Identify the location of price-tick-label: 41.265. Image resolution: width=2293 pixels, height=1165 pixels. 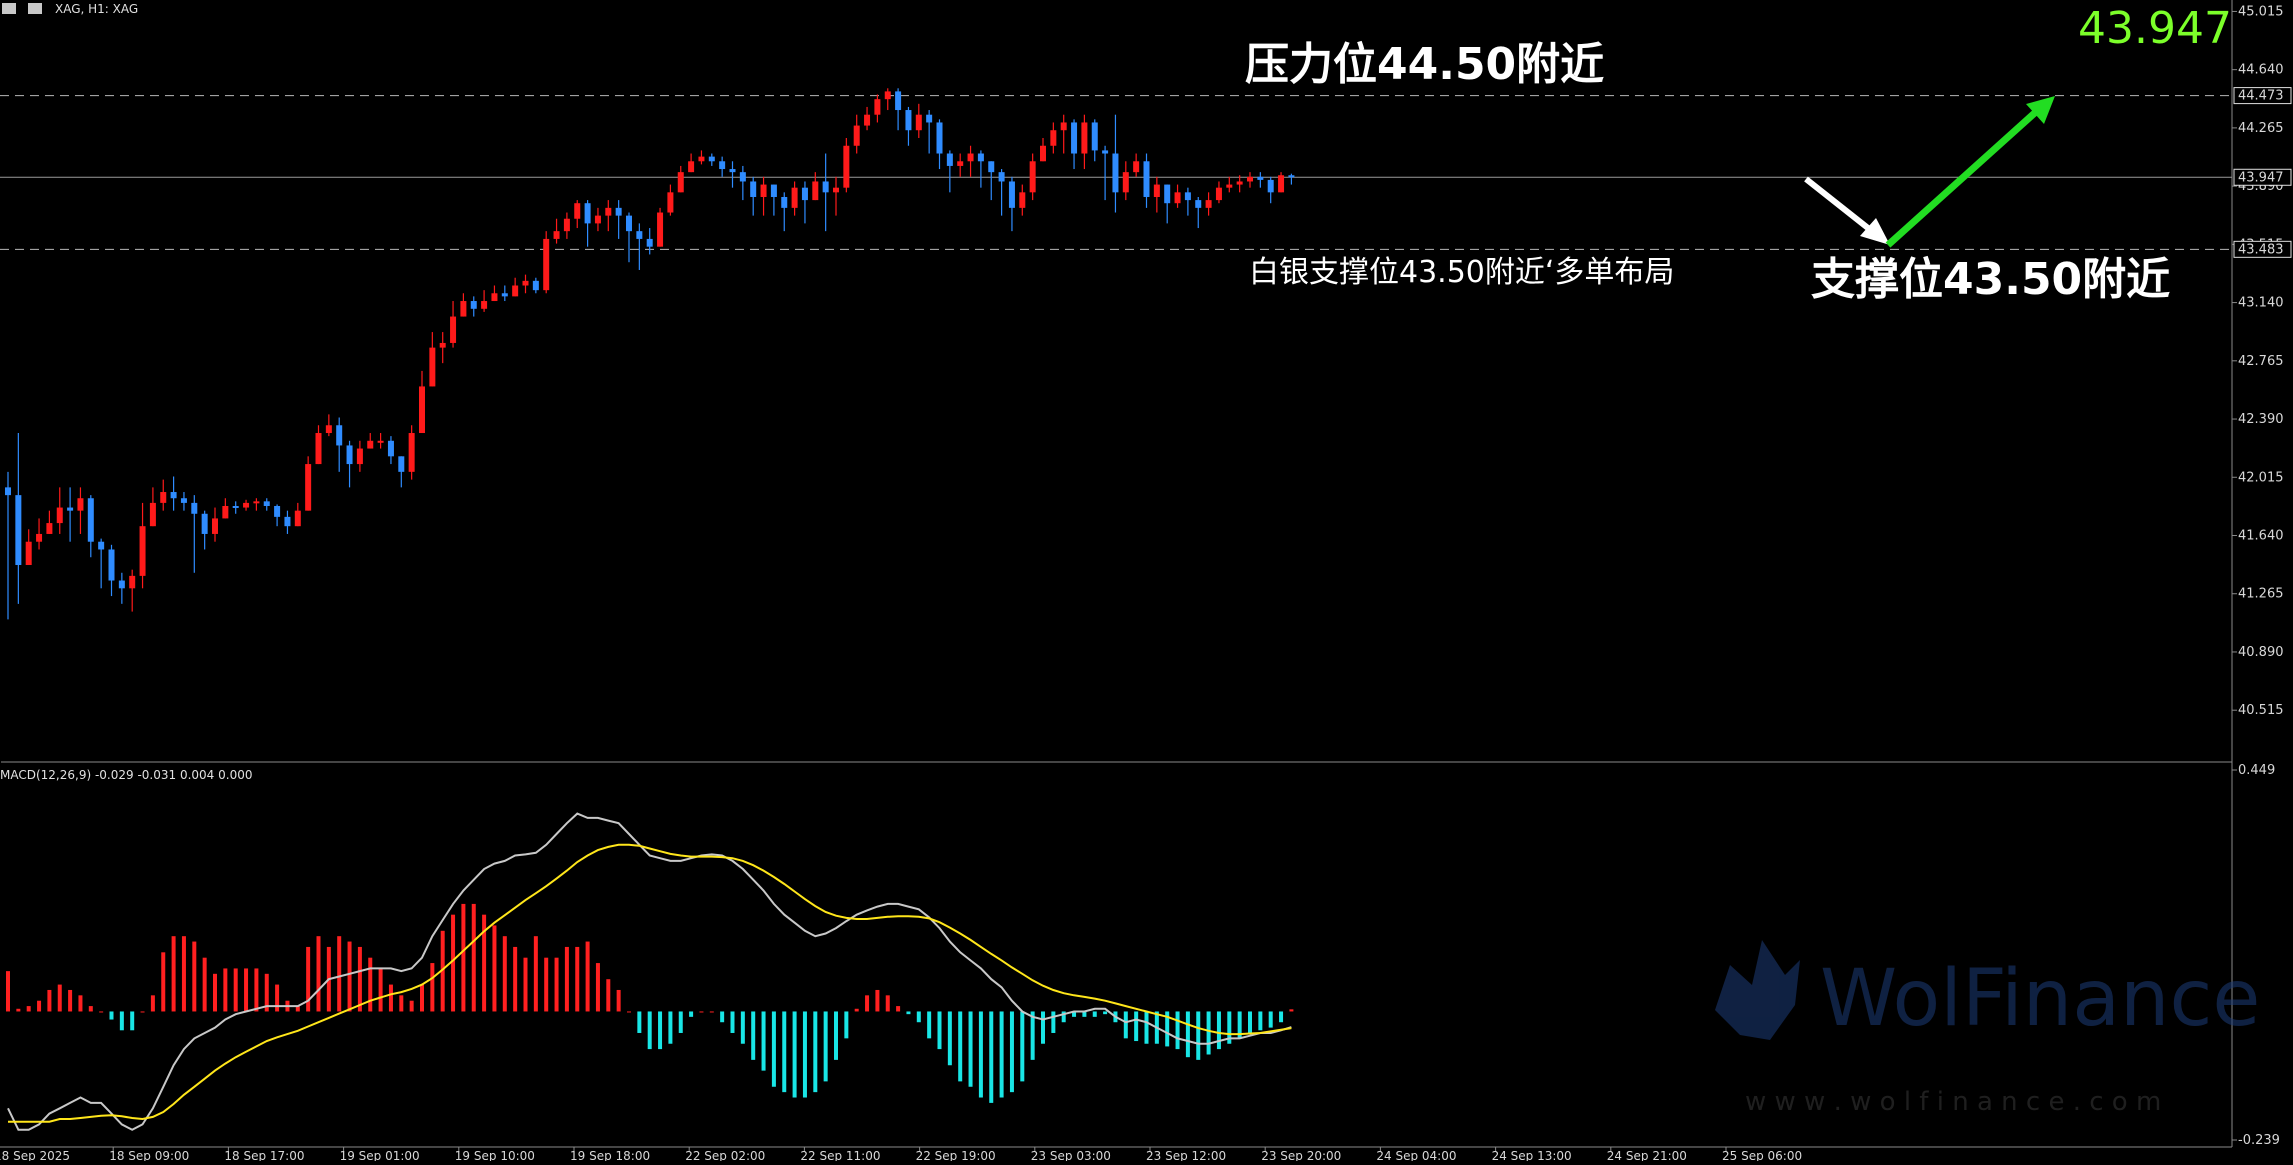
(2261, 594).